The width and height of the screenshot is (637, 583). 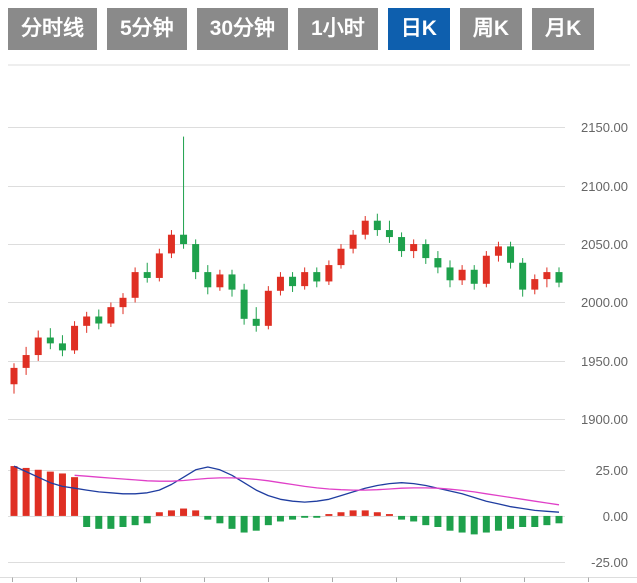 I want to click on tab-weekly-k: 周K, so click(x=491, y=29).